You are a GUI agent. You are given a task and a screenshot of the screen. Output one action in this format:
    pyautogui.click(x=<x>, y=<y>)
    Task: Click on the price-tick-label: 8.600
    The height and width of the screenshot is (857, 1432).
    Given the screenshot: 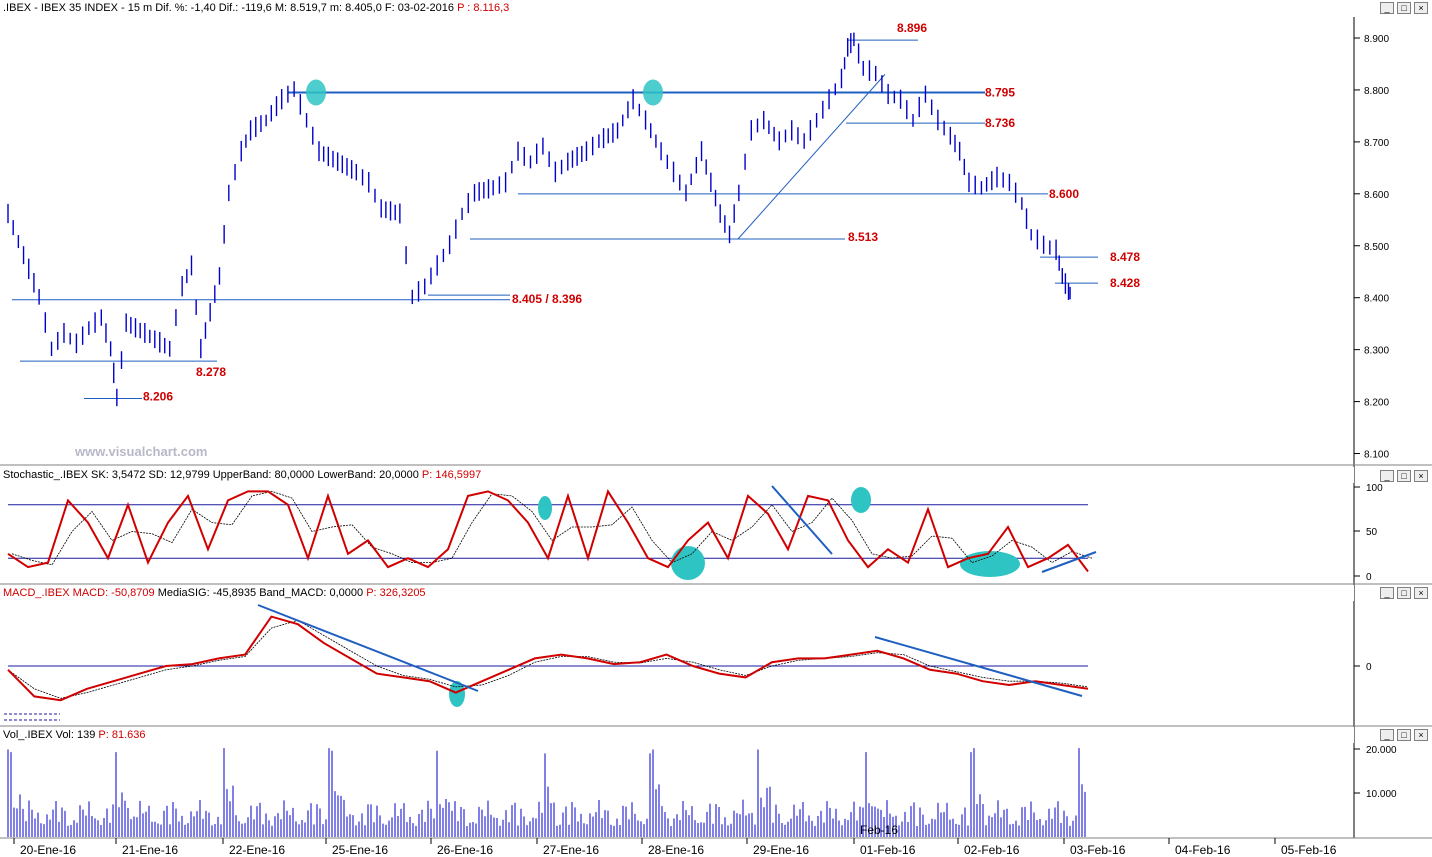 What is the action you would take?
    pyautogui.click(x=1376, y=195)
    